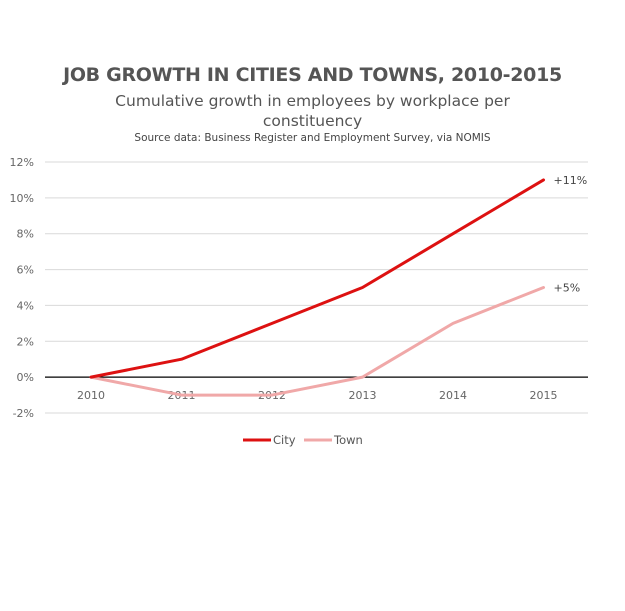  Describe the element at coordinates (348, 440) in the screenshot. I see `legend-label-town: Town` at that location.